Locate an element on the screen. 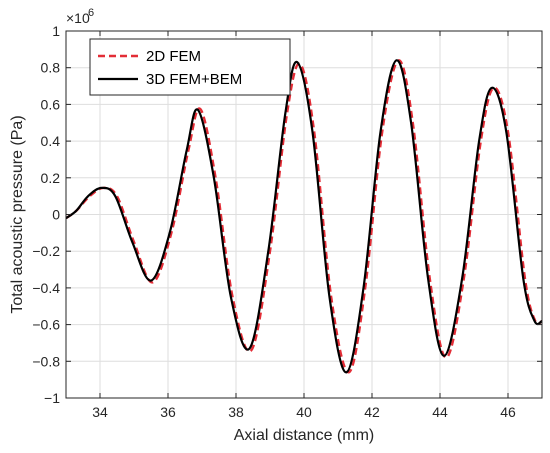 The image size is (550, 453). legend: 2D FEM 3D FEM+BEM is located at coordinates (190, 67).